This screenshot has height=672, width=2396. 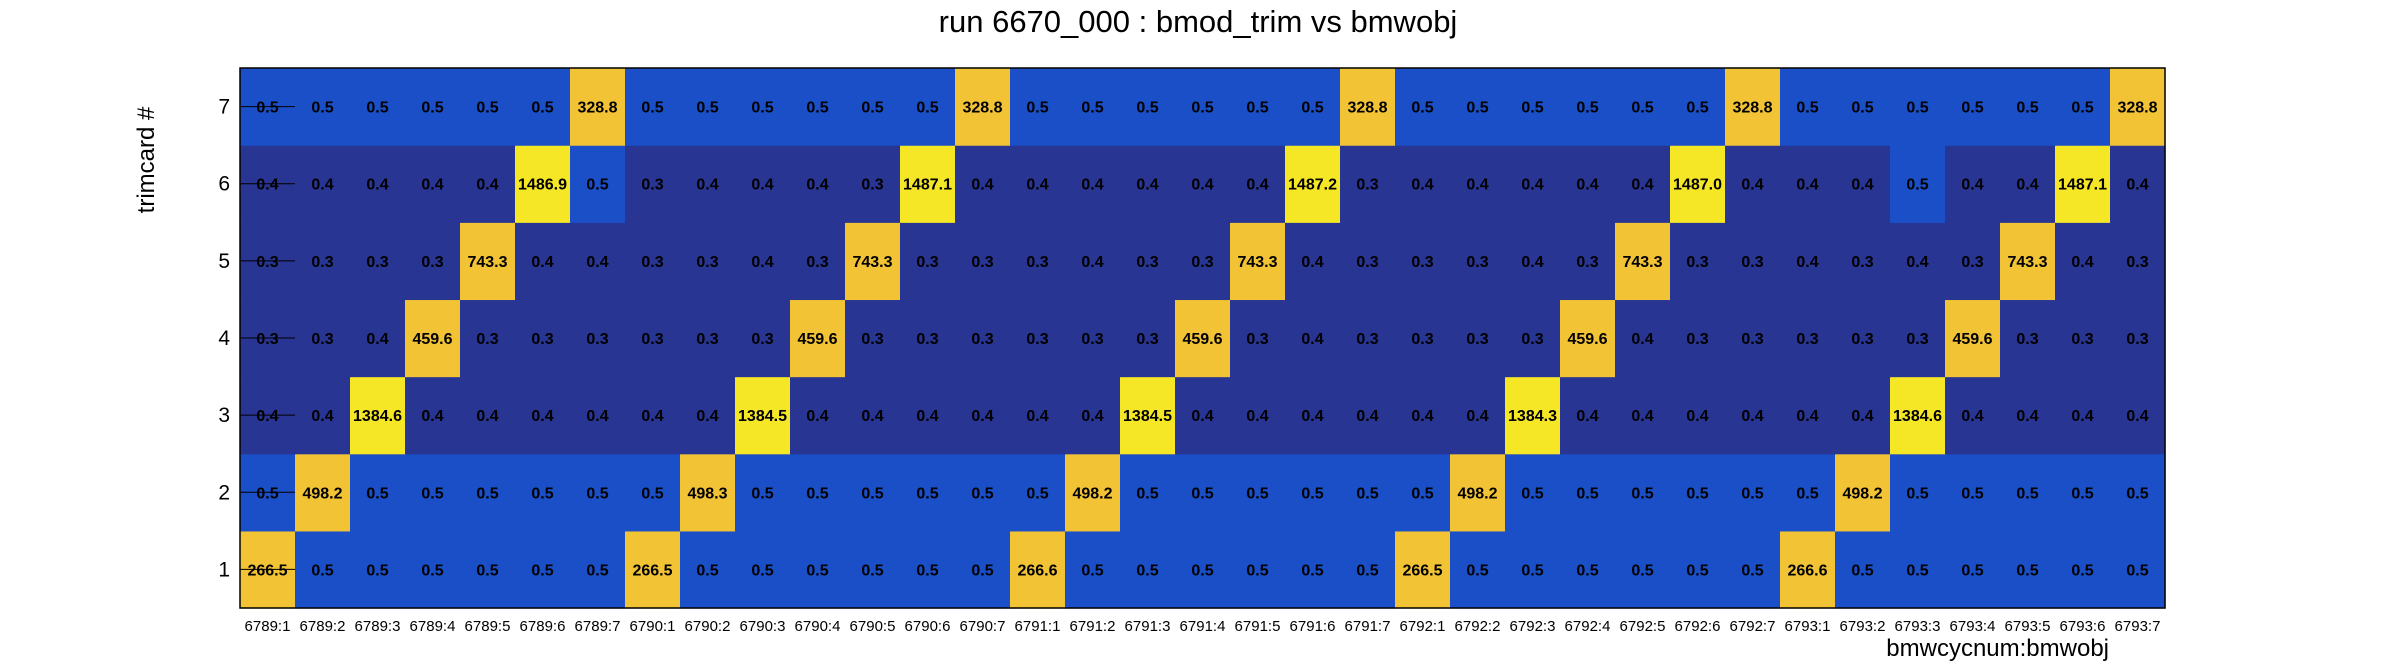 What do you see at coordinates (224, 184) in the screenshot?
I see `y-tick-label: 6` at bounding box center [224, 184].